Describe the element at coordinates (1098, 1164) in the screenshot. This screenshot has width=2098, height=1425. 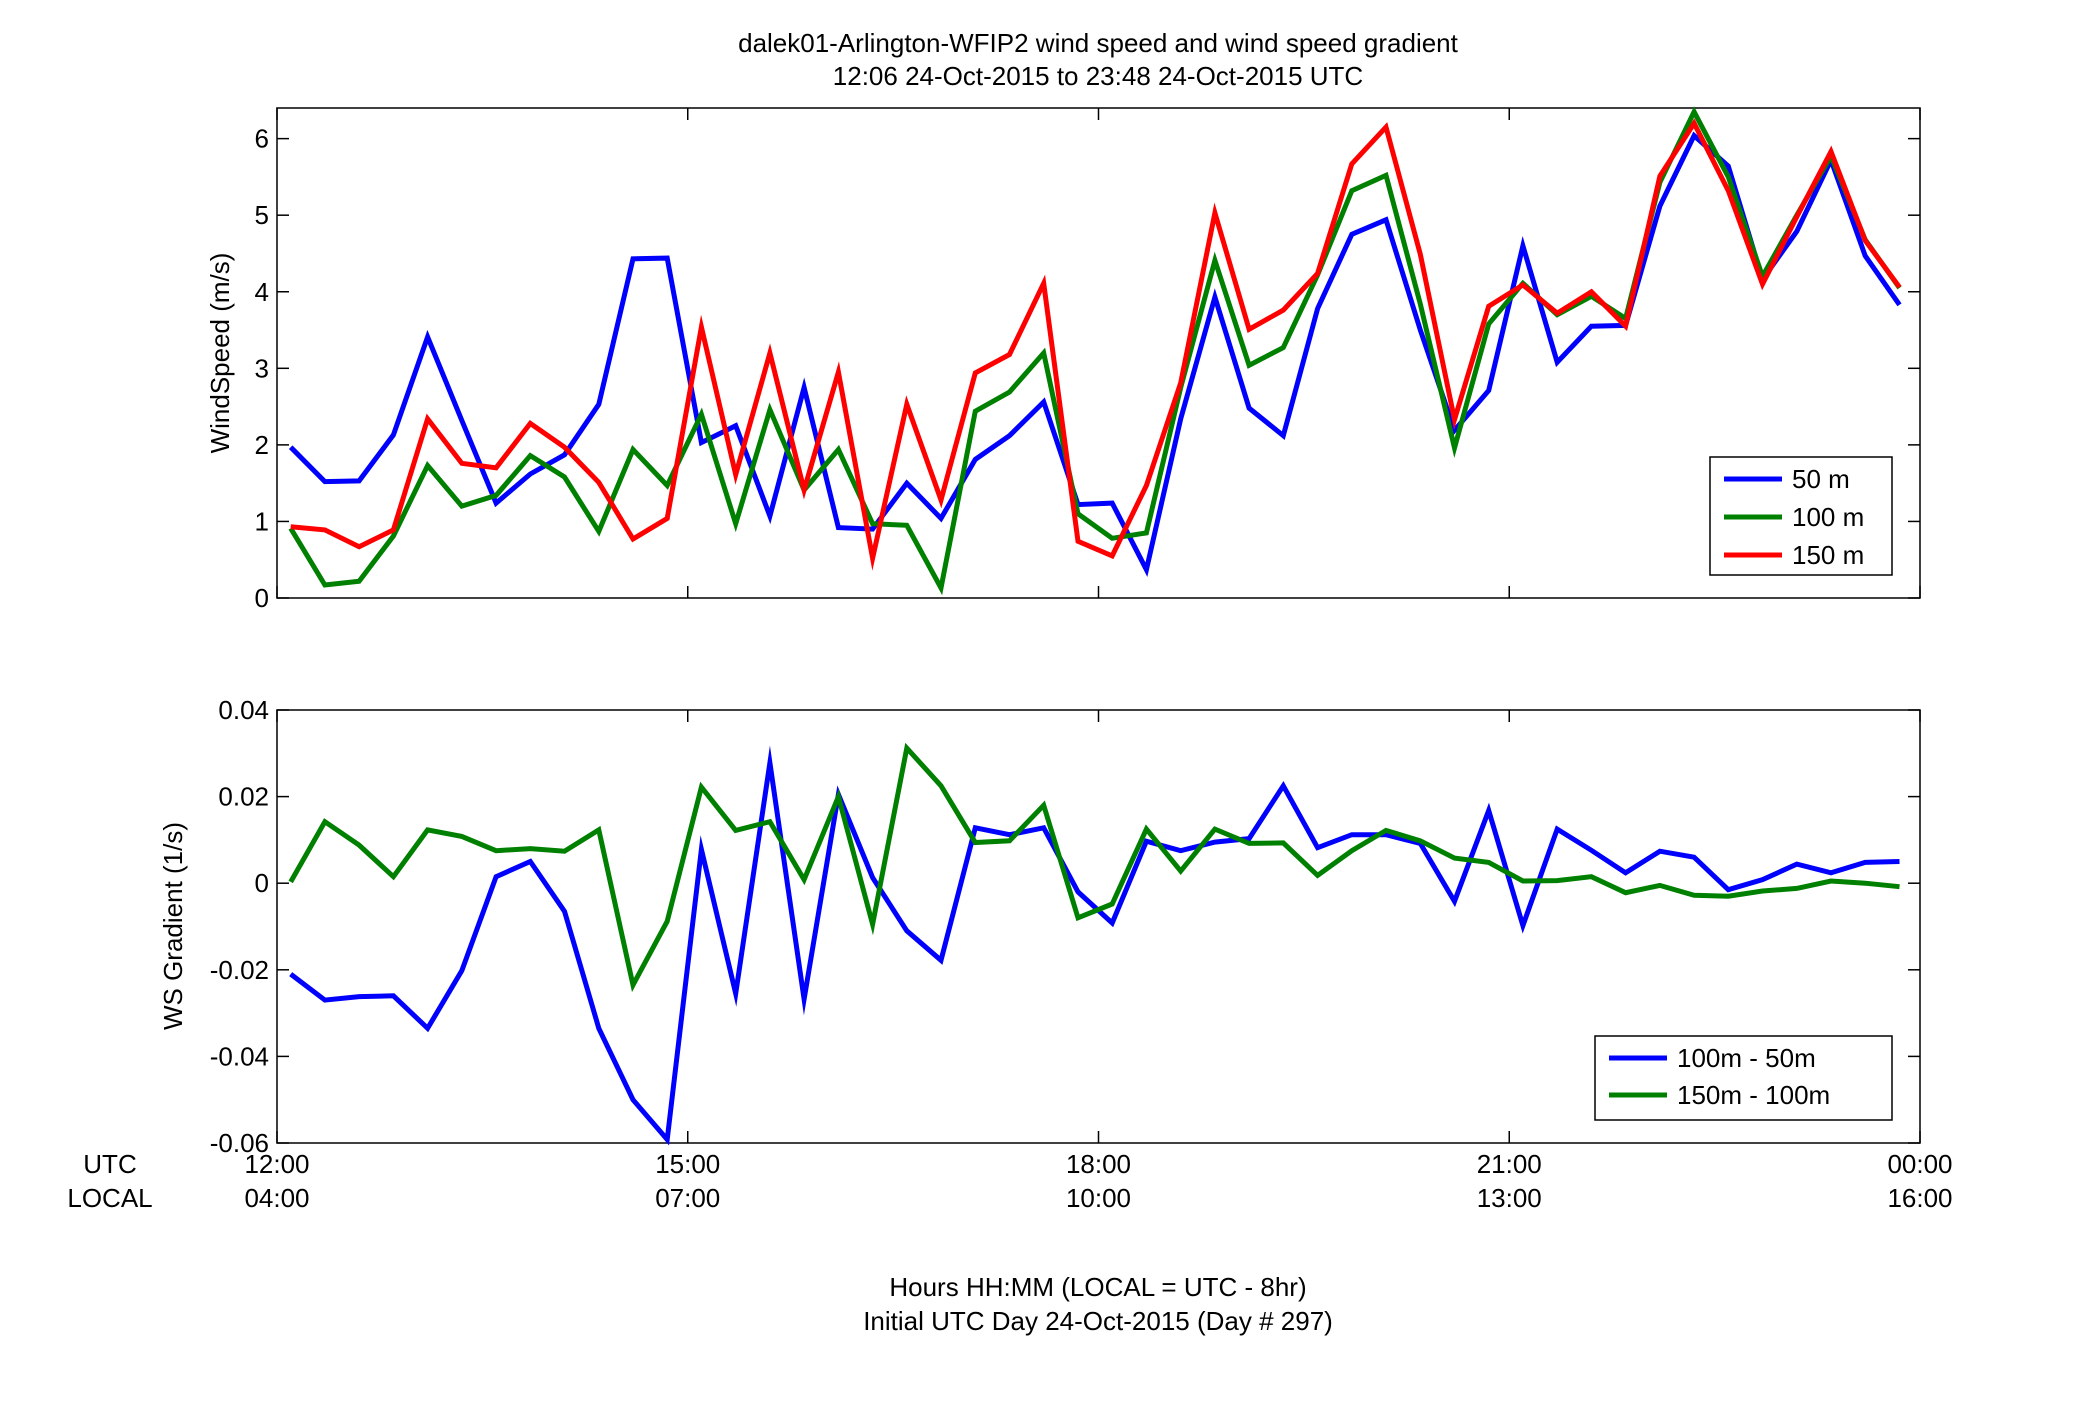
I see `utc-tick-label: 18:00` at that location.